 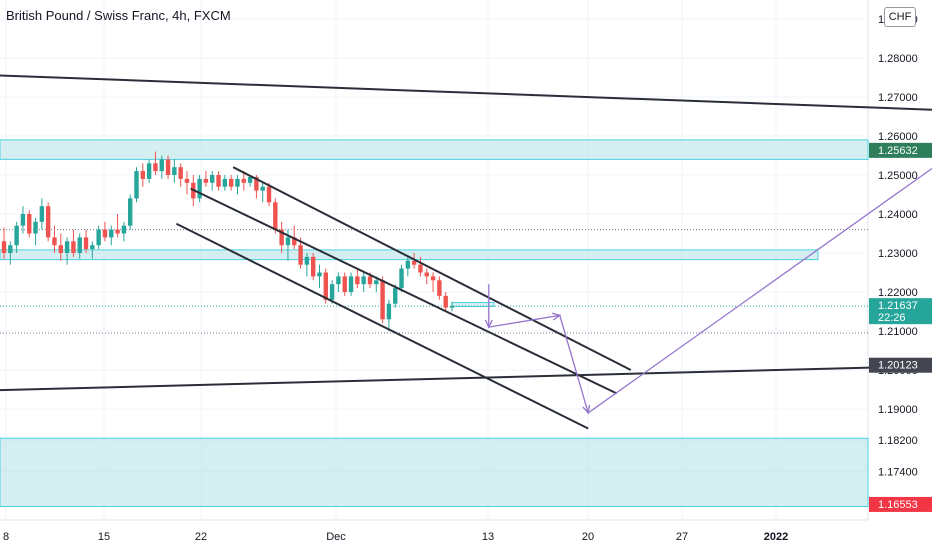 I want to click on price-label-value: 1.20123, so click(x=898, y=366).